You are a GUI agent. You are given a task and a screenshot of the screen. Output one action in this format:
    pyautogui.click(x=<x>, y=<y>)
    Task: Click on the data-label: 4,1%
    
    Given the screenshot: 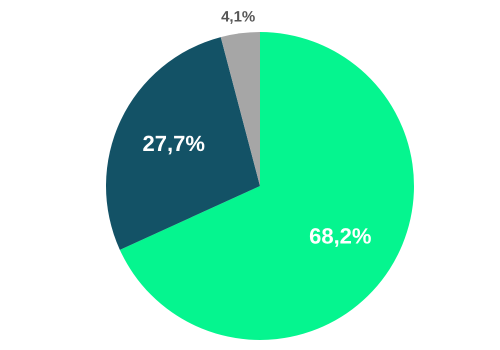 What is the action you would take?
    pyautogui.click(x=238, y=17)
    